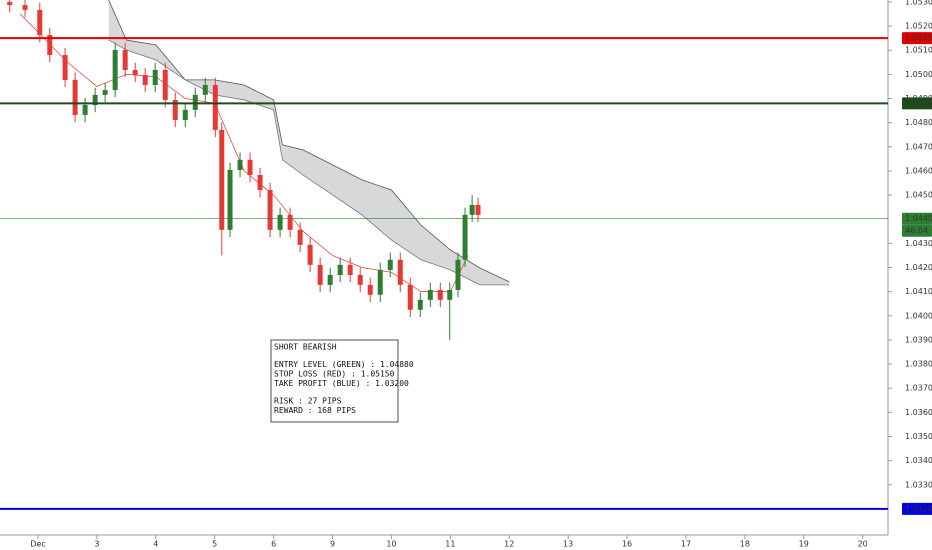 The width and height of the screenshot is (932, 550). I want to click on countdown-label: 46:04, so click(916, 230).